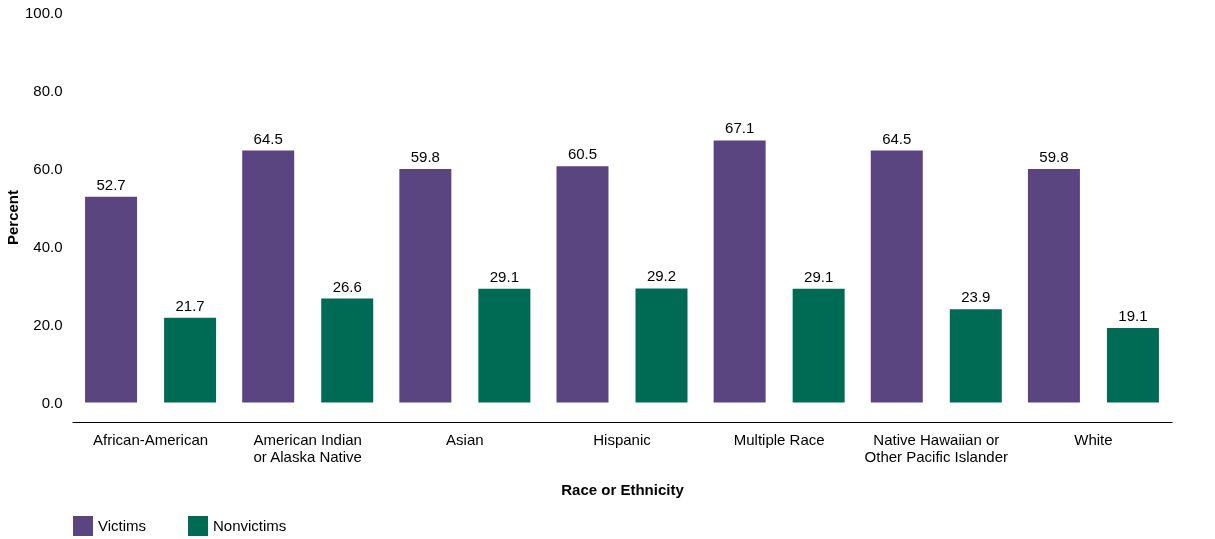  Describe the element at coordinates (52, 402) in the screenshot. I see `y-tick-label: 0.0` at that location.